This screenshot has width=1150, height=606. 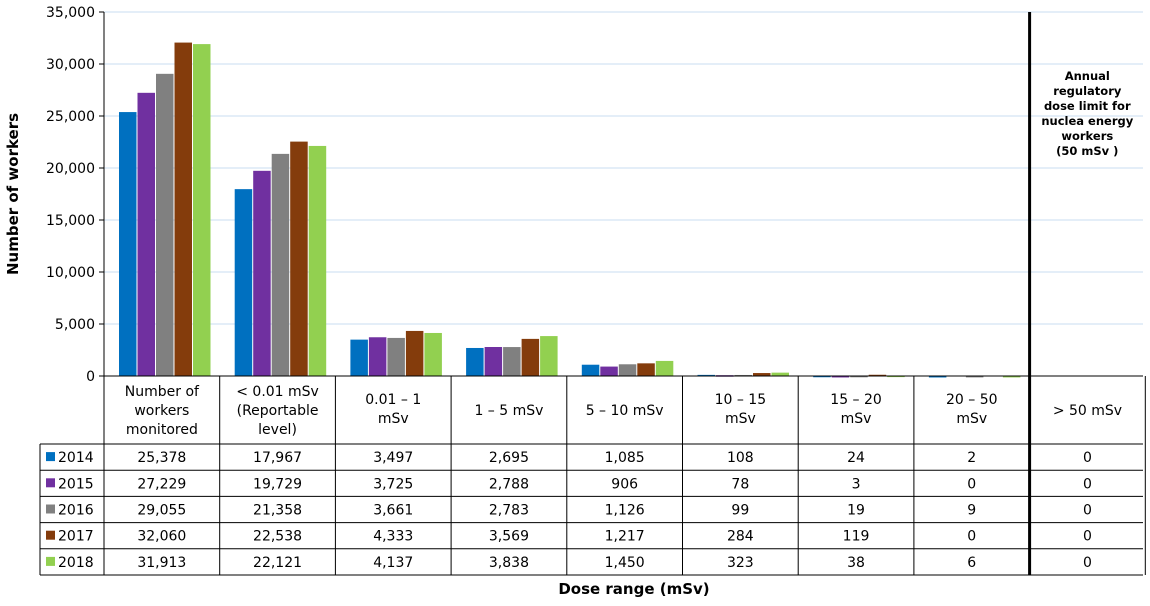 I want to click on data-label: 906, so click(x=624, y=484).